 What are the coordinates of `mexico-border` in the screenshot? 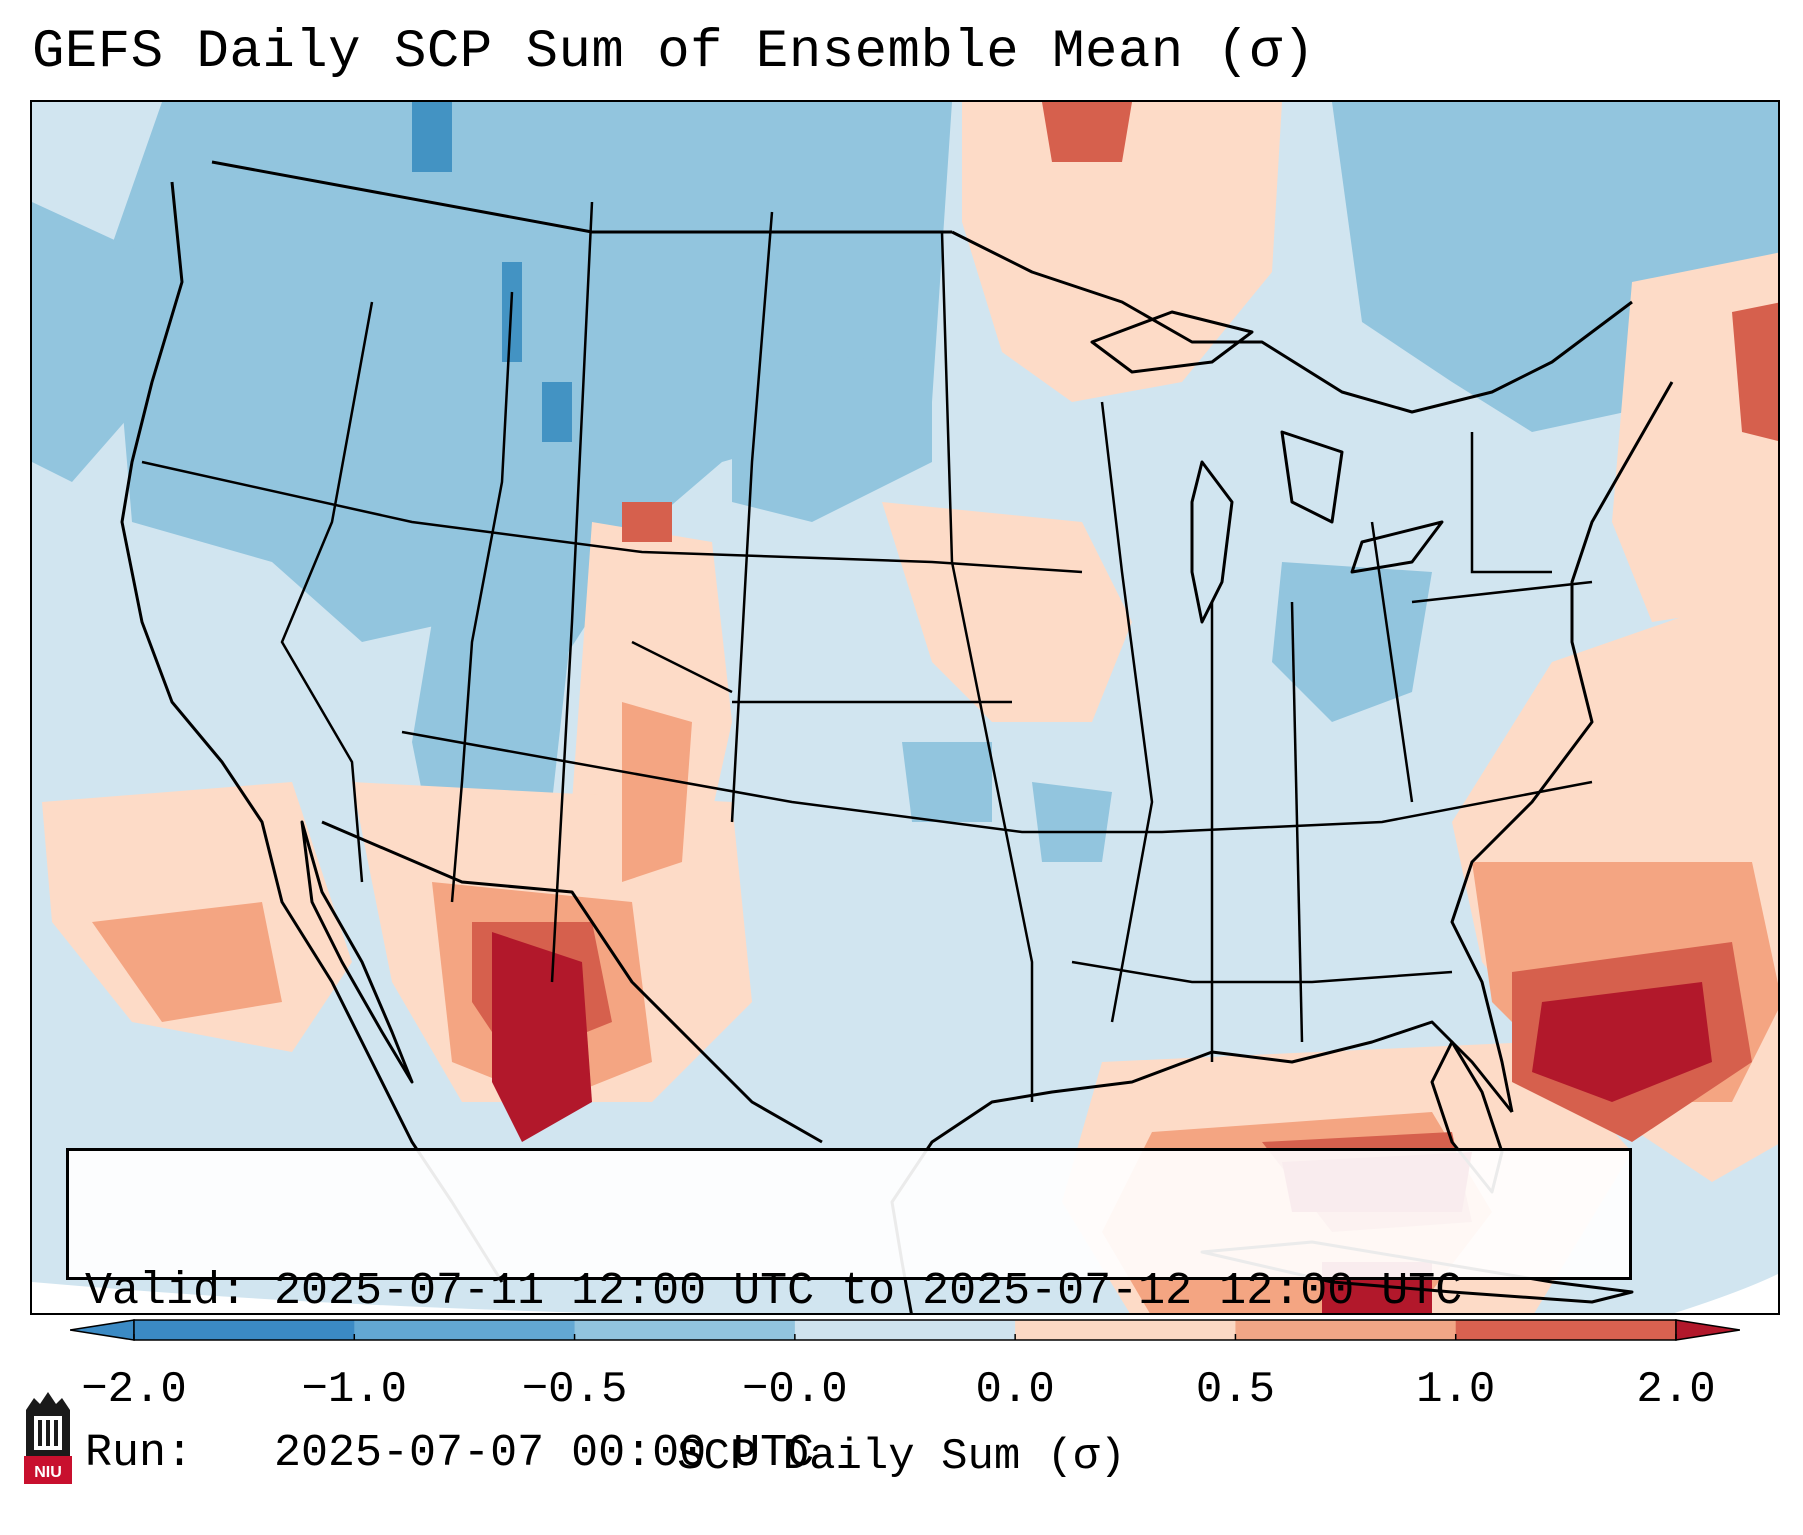 It's located at (572, 982).